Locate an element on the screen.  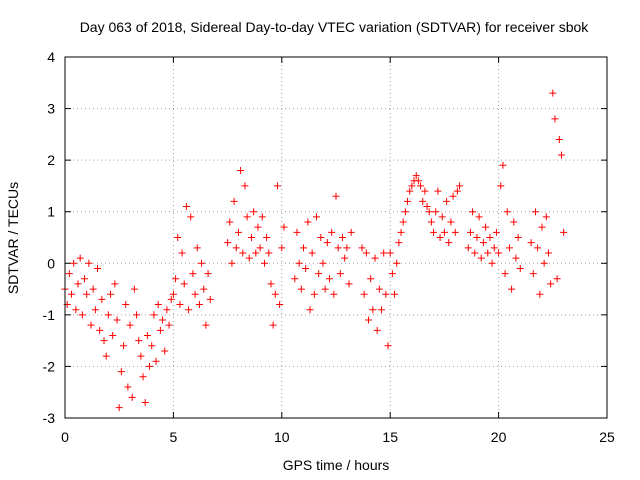
x-tick-label: 25 is located at coordinates (607, 437).